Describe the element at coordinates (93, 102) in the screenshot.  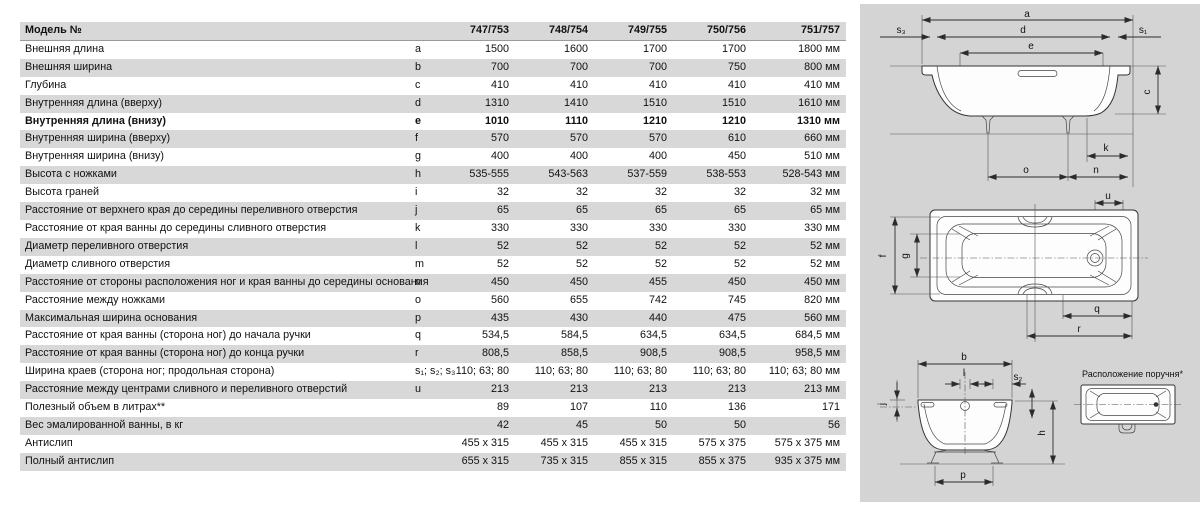
I see `spec-label: Внутренняя длина (вверху)` at that location.